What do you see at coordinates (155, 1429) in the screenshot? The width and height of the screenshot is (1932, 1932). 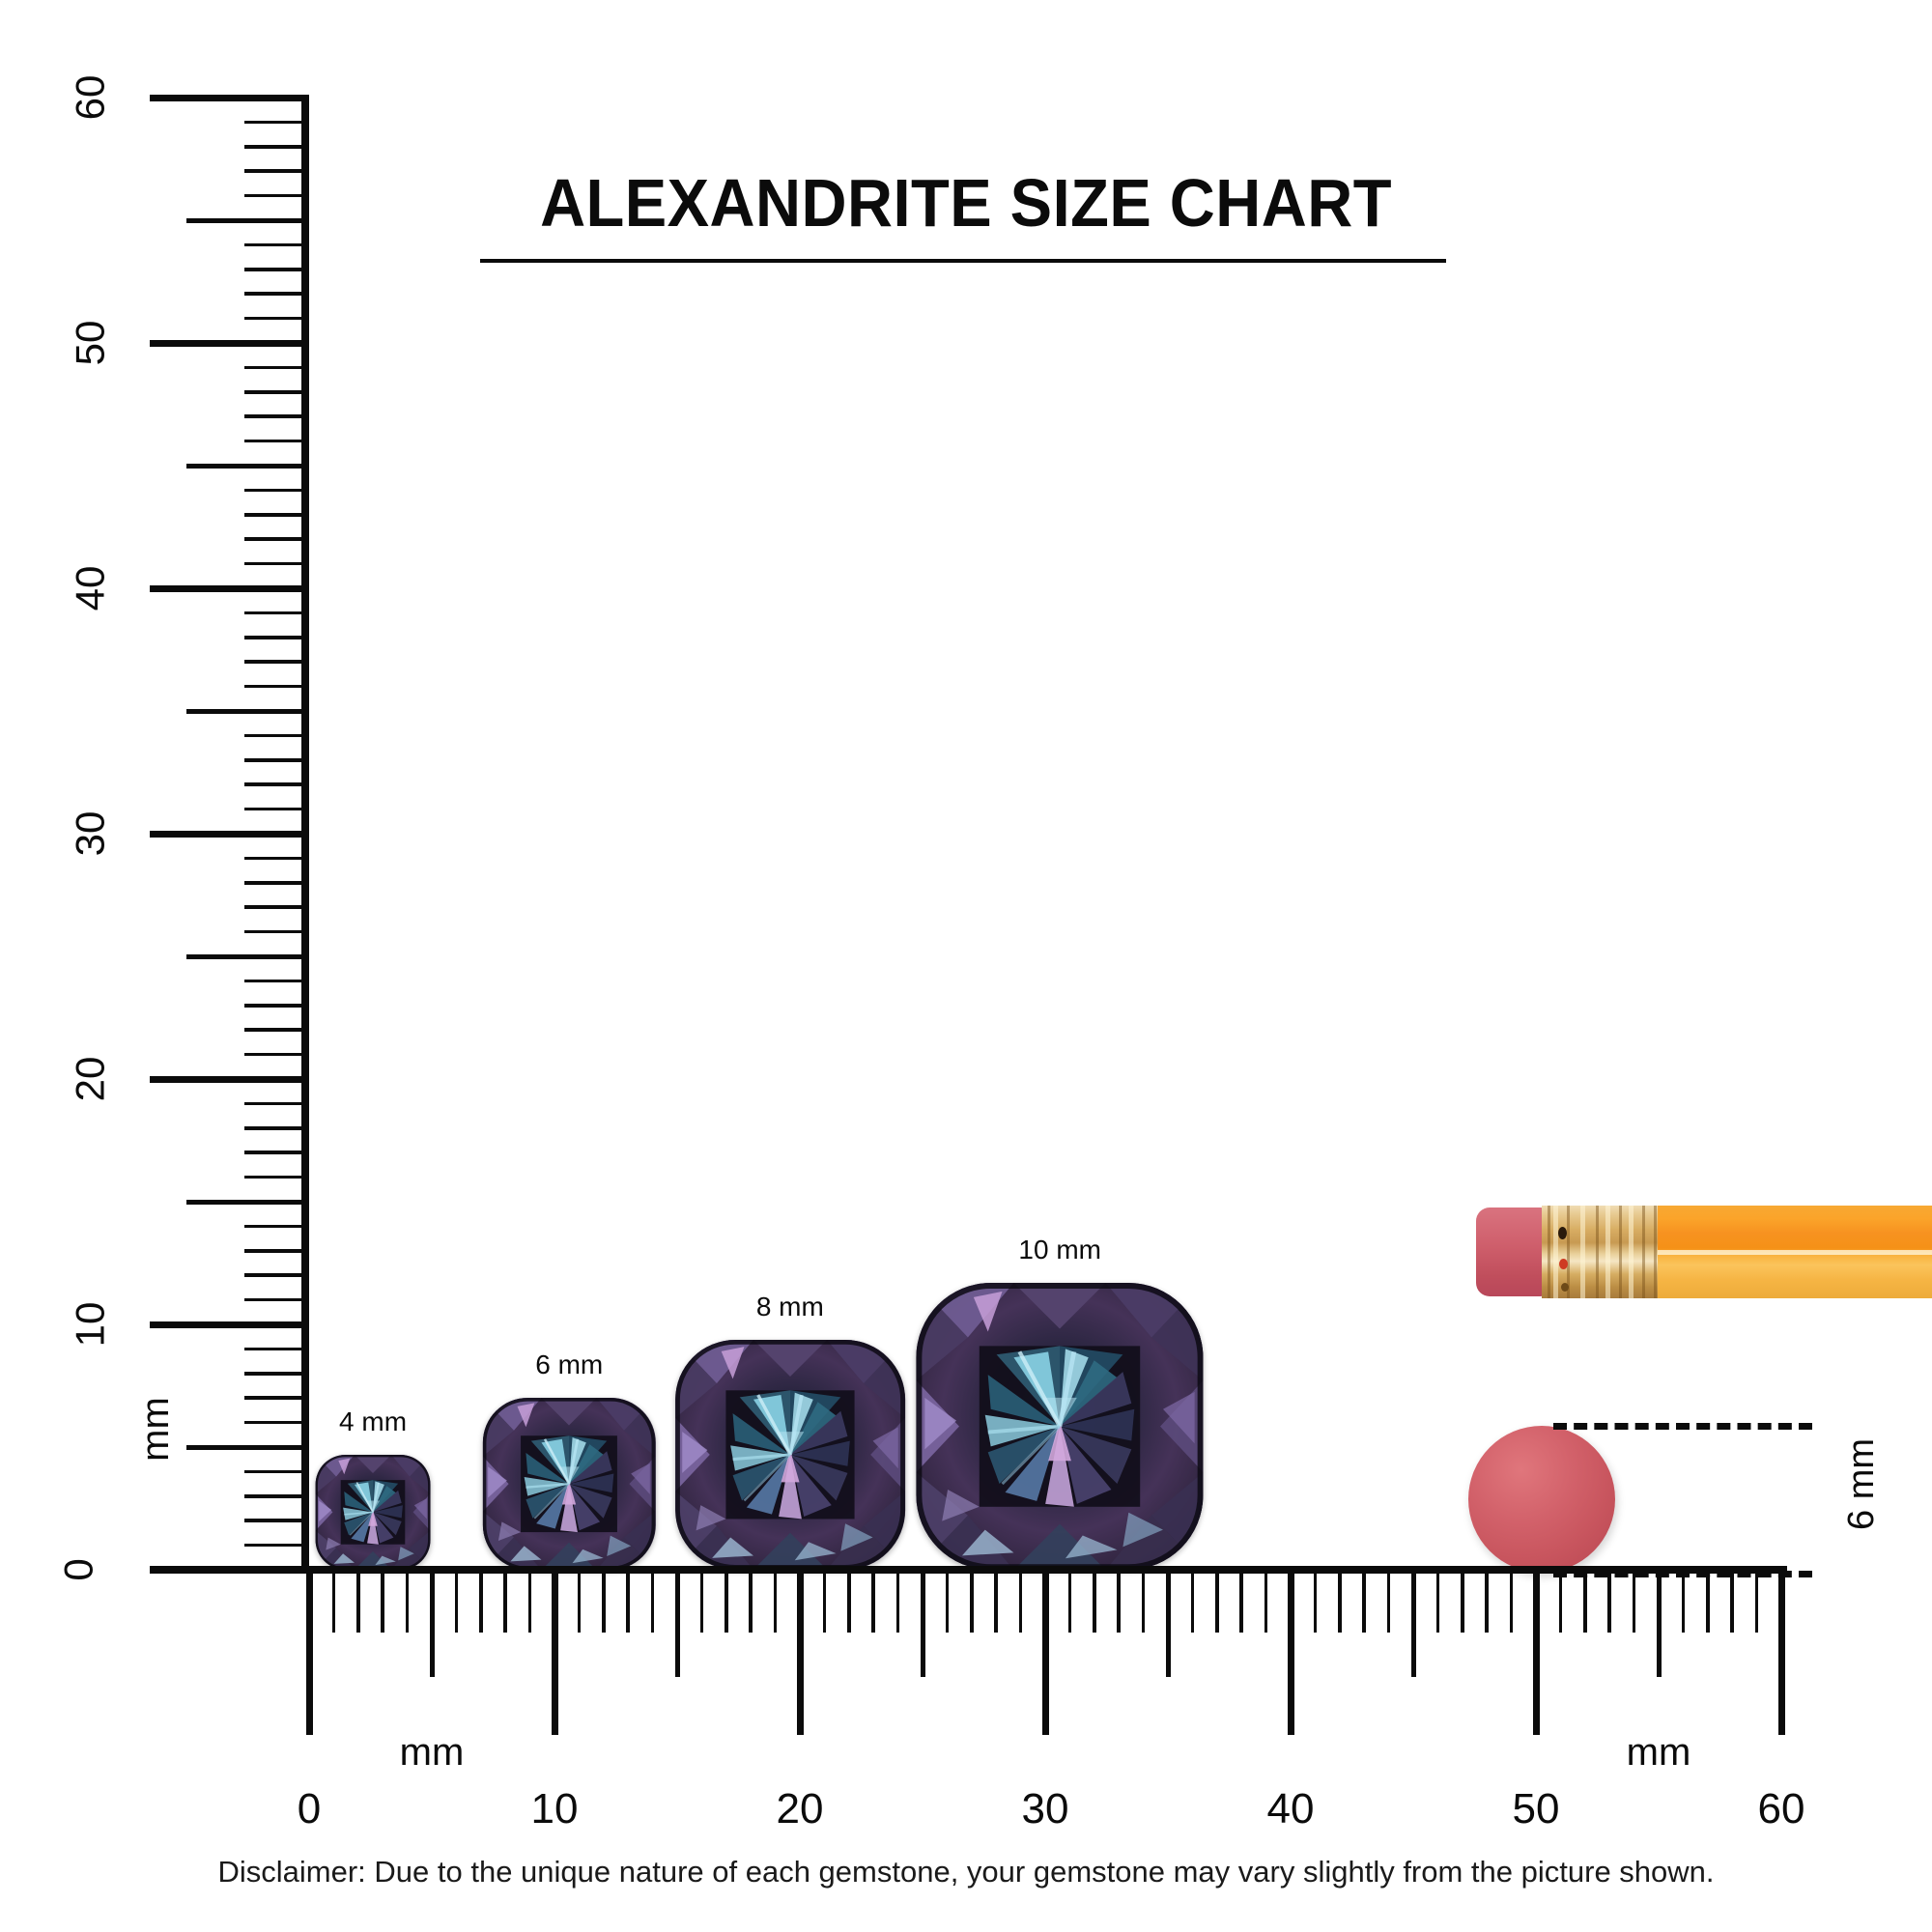 I see `vertical-ruler-unit-label: mm` at bounding box center [155, 1429].